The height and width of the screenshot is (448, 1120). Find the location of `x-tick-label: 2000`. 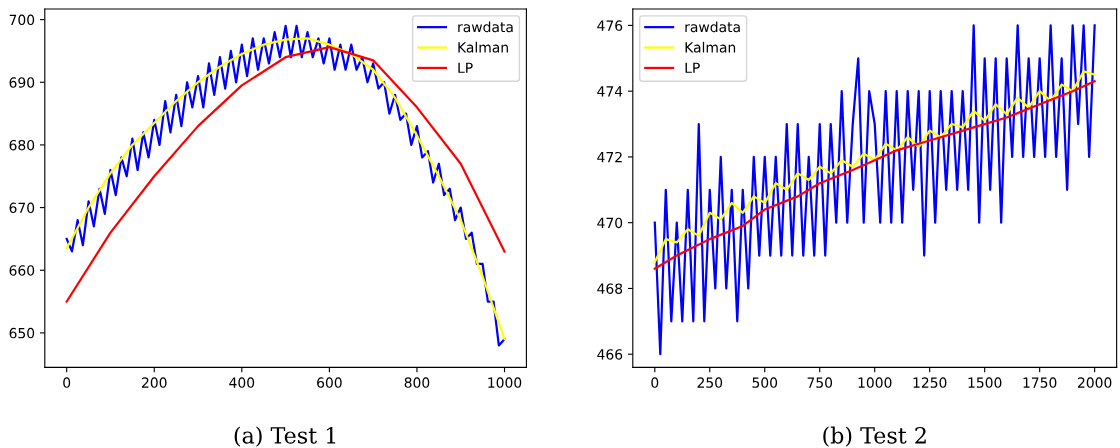

x-tick-label: 2000 is located at coordinates (1094, 382).